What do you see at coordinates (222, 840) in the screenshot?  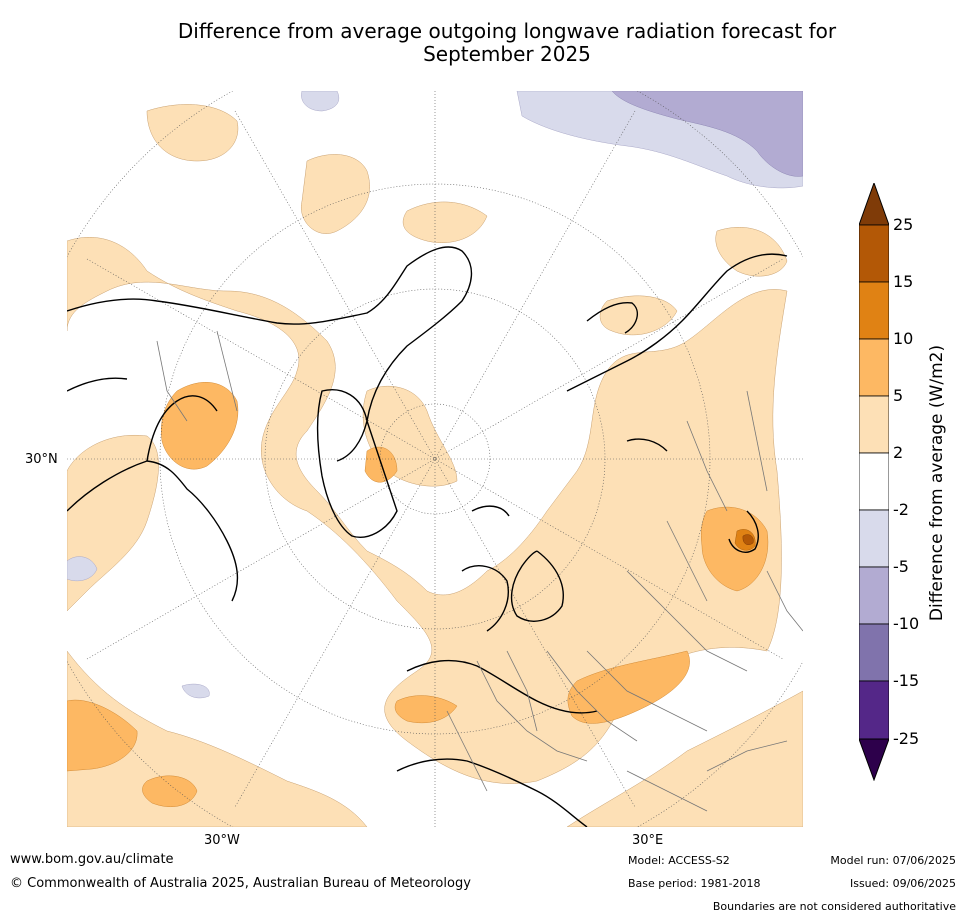 I see `lon-label-30w: 30°W` at bounding box center [222, 840].